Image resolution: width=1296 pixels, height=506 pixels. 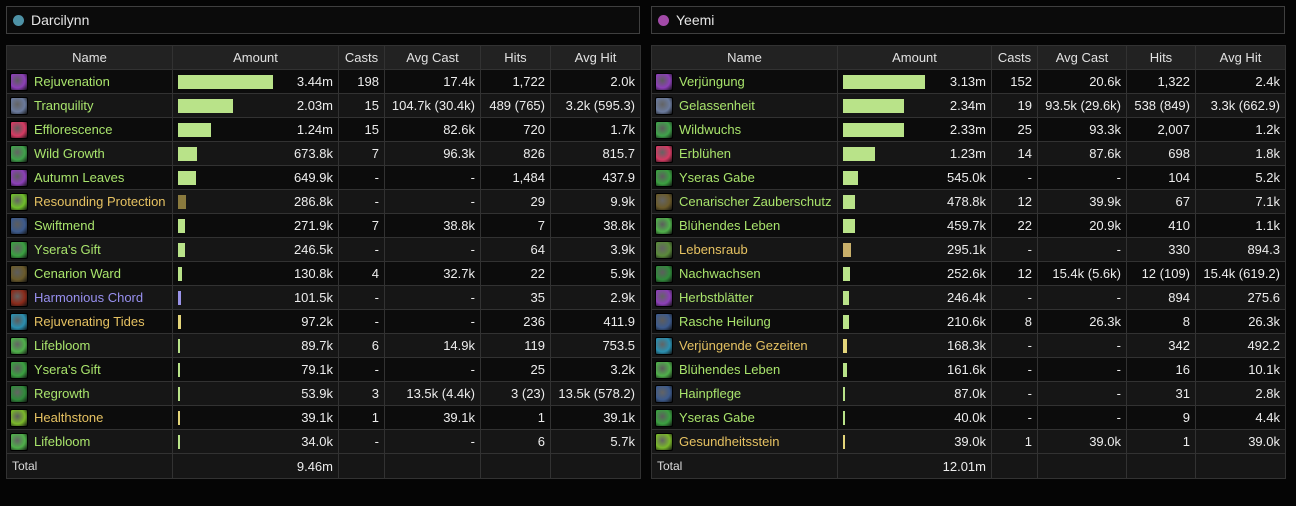 I want to click on player-header: Darcilynn, so click(x=323, y=20).